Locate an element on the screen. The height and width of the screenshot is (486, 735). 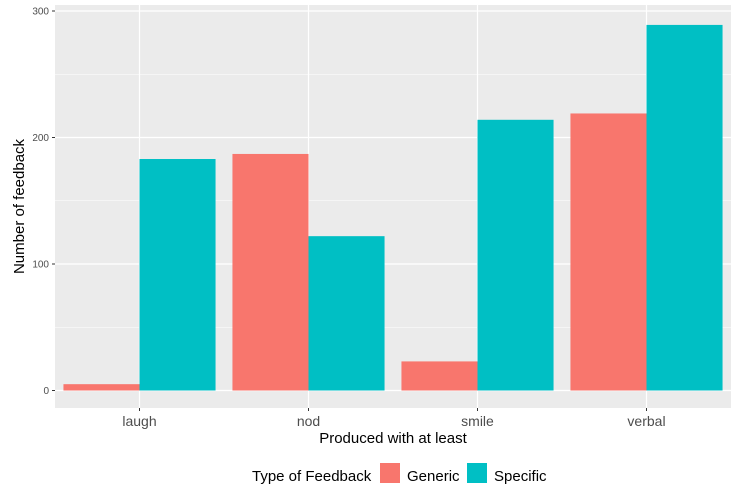
legend-label-specific: Specific is located at coordinates (520, 476).